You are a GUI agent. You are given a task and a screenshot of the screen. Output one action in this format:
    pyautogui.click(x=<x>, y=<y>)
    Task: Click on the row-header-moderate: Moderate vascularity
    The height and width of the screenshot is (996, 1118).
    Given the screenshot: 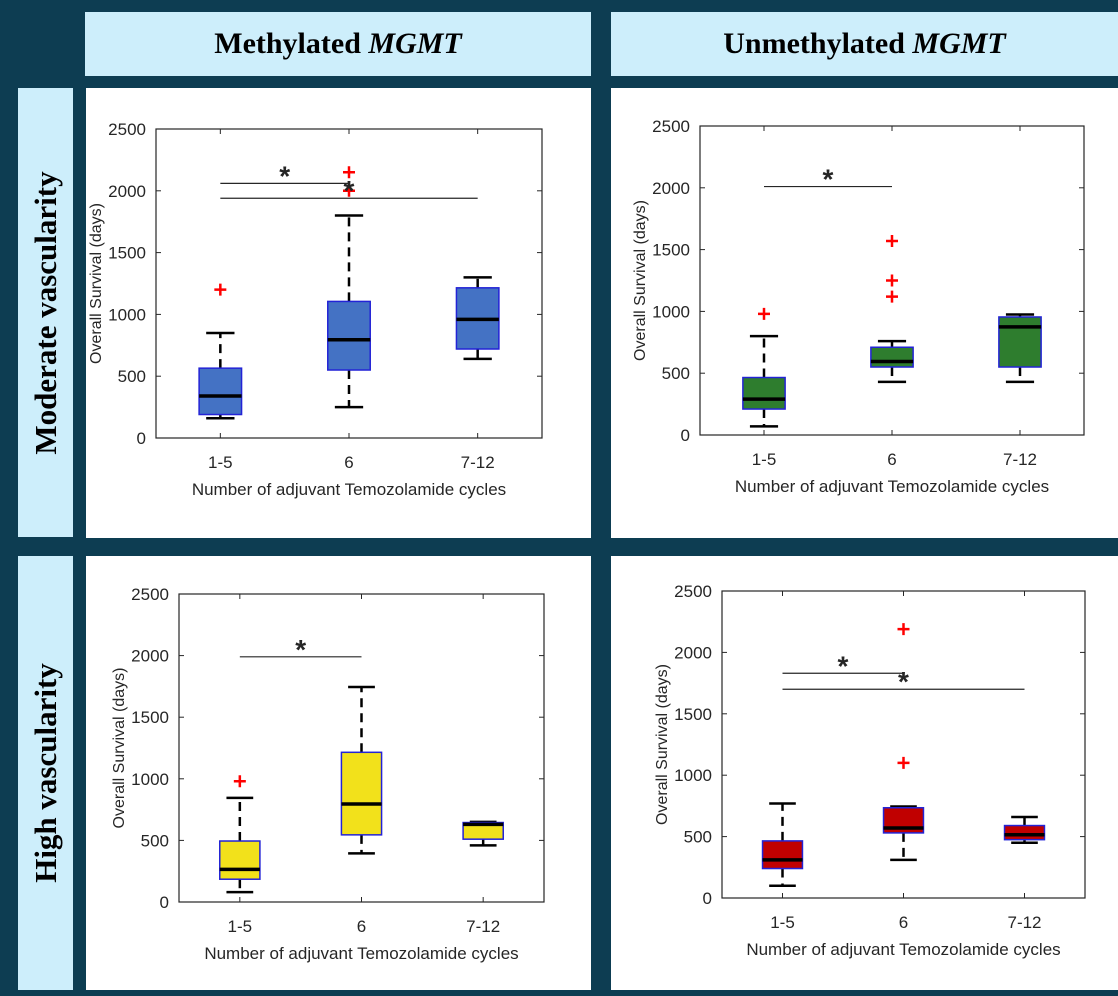 What is the action you would take?
    pyautogui.click(x=45, y=312)
    